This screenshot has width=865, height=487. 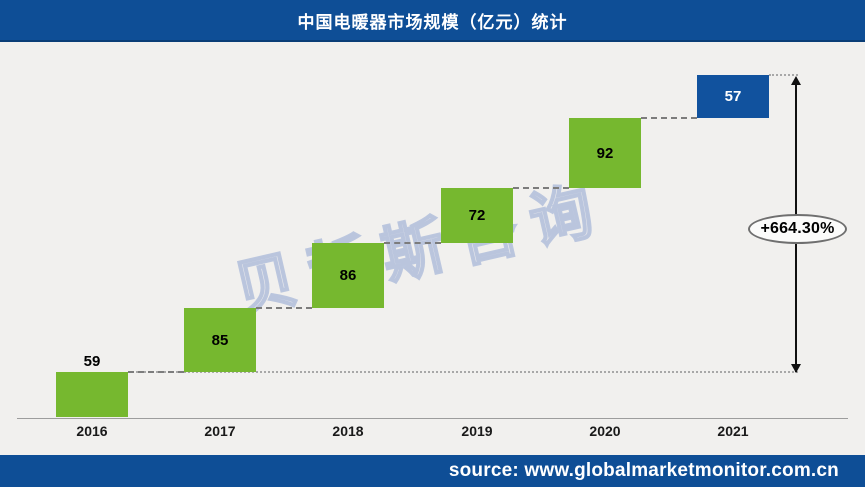 I want to click on x-tick-2018: 2018, so click(x=348, y=431).